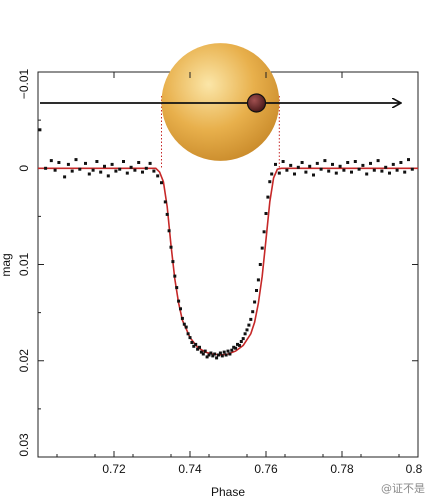  Describe the element at coordinates (256, 103) in the screenshot. I see `planet-disk` at that location.